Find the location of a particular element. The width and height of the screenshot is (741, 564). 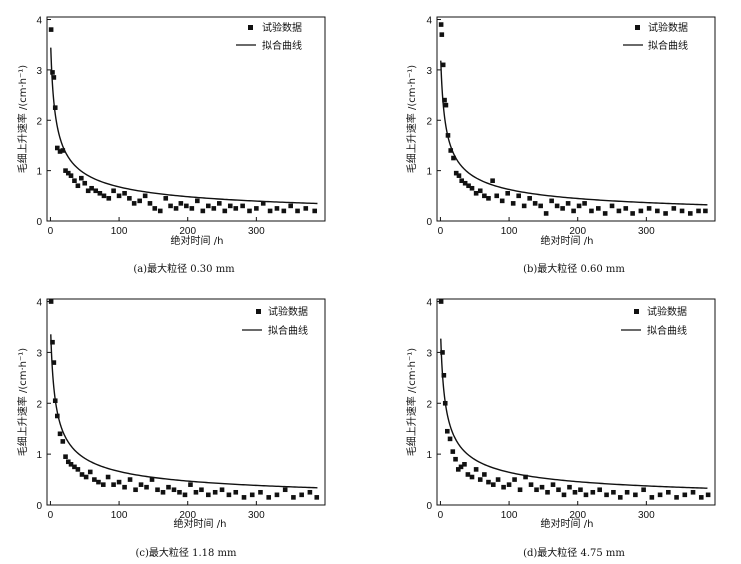

data-marks is located at coordinates (184, 399).